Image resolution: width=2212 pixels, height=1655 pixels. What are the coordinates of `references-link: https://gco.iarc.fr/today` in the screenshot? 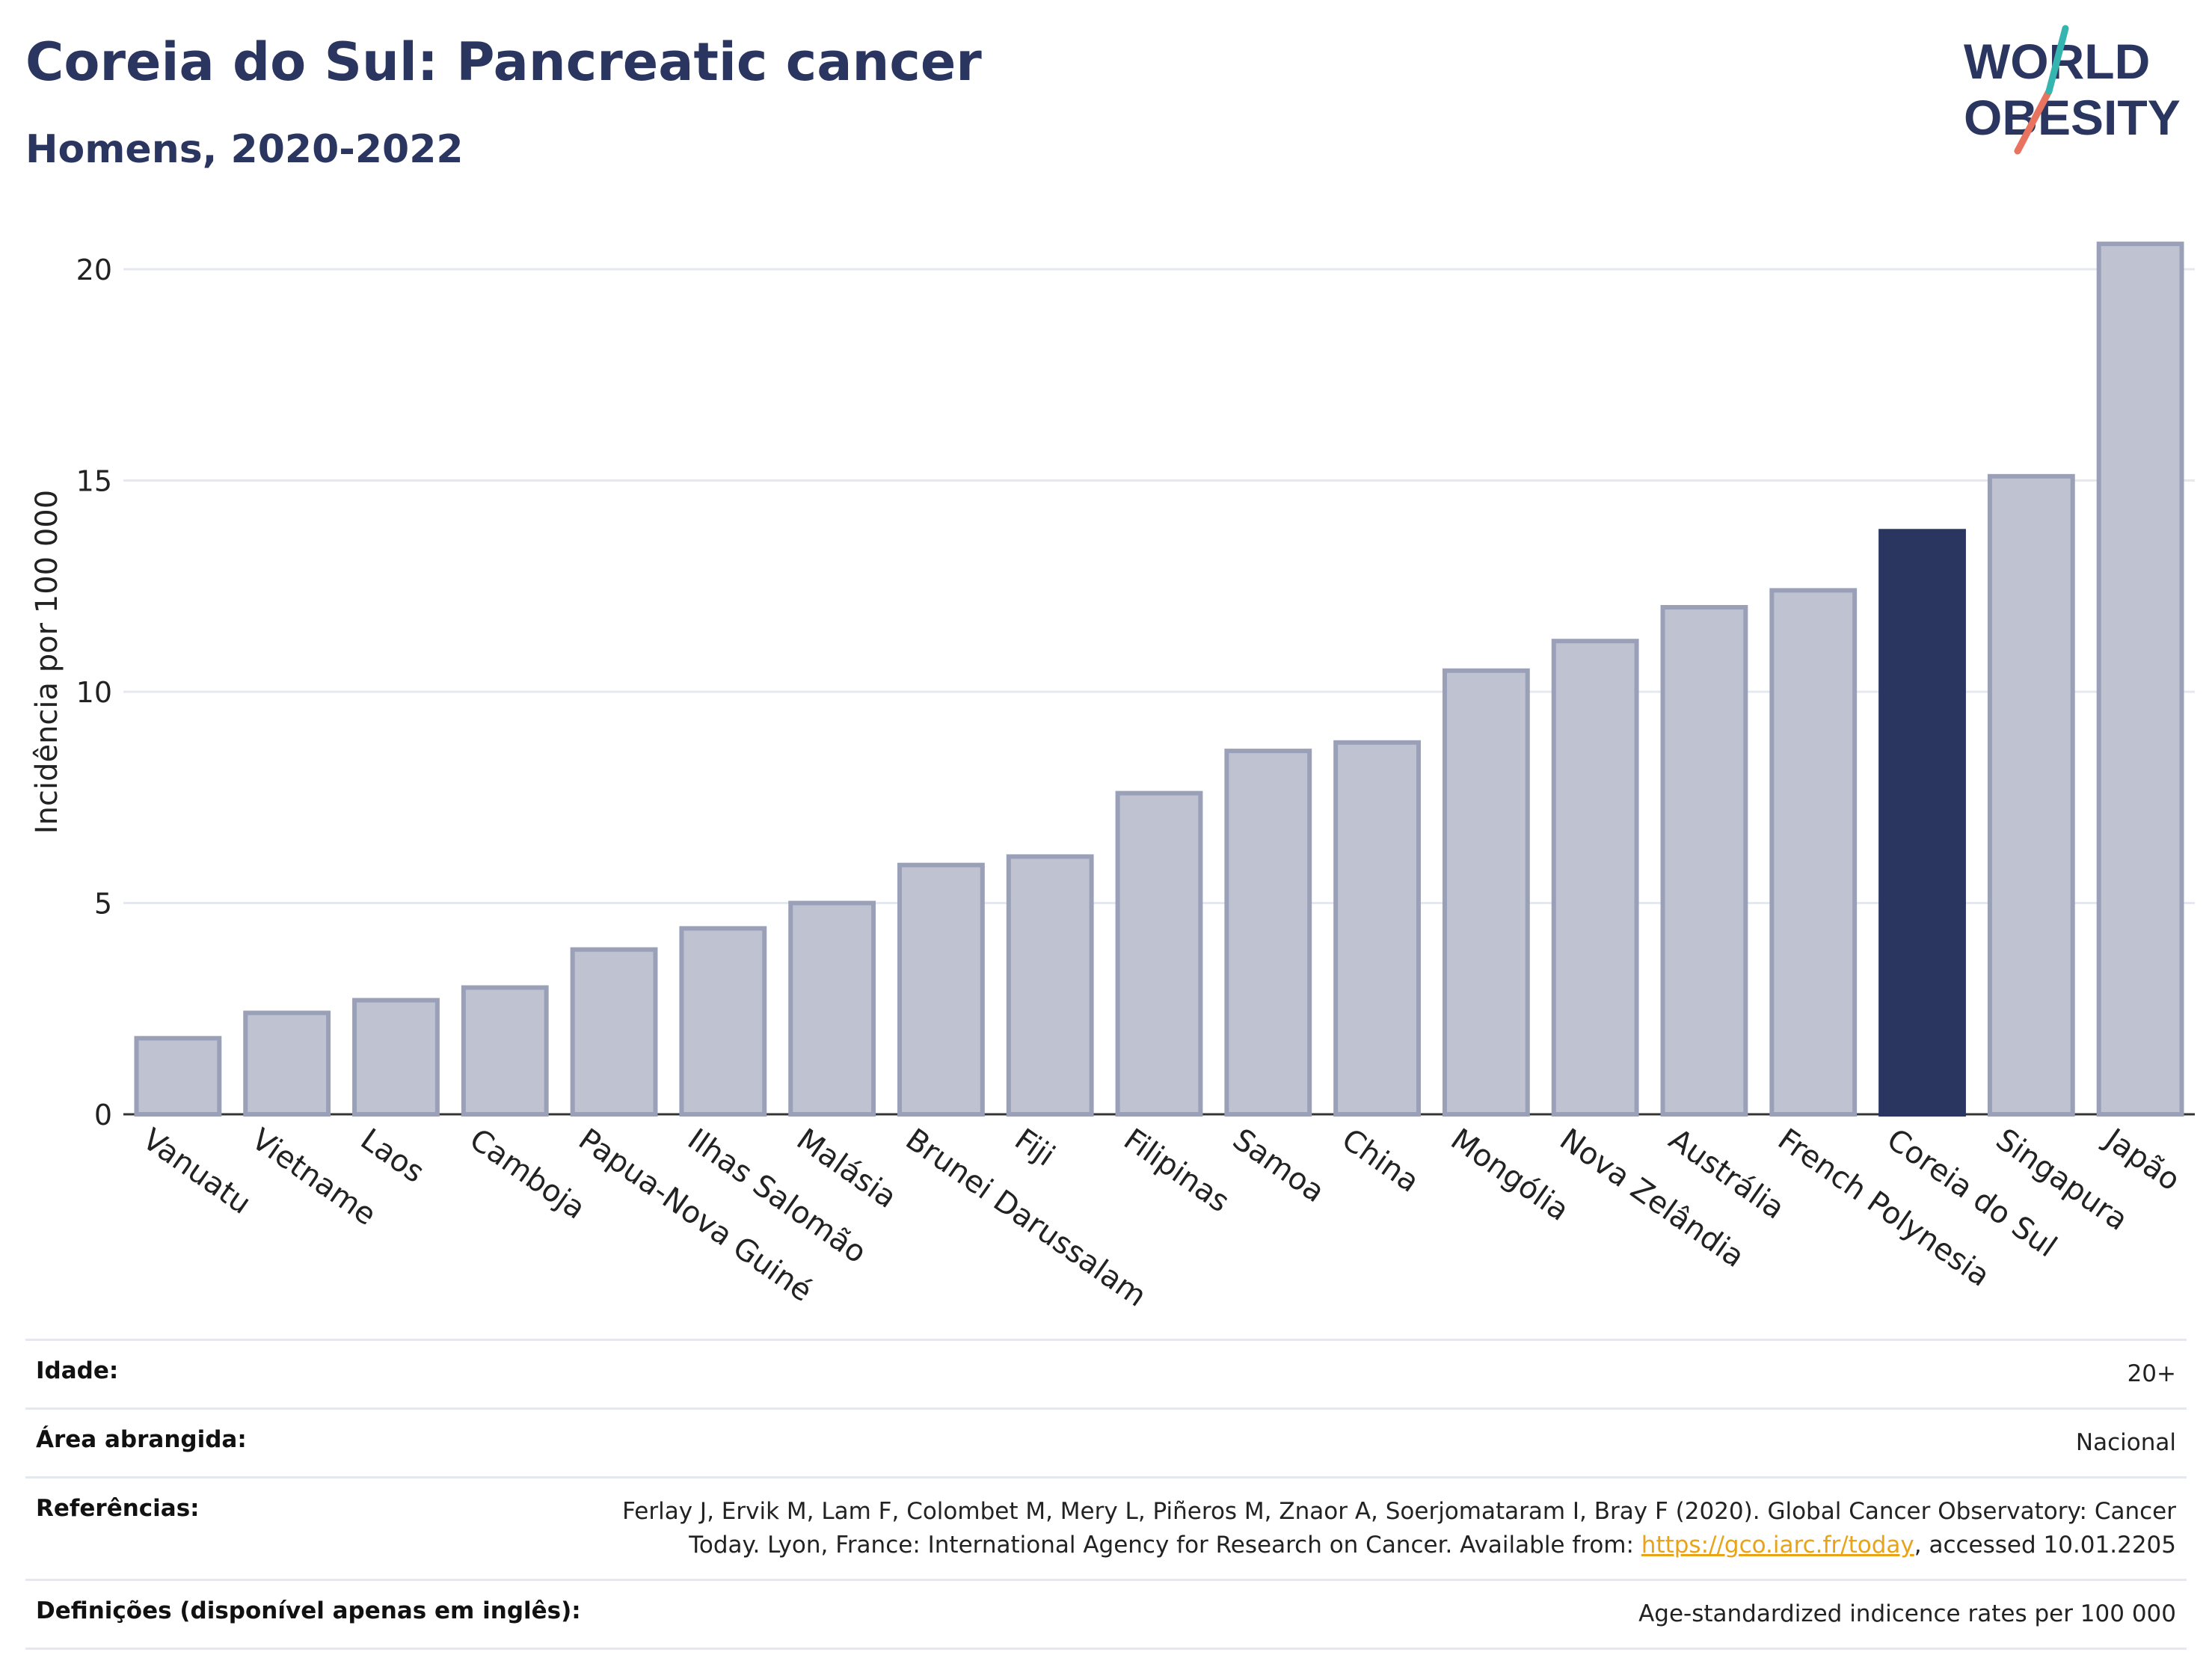 It's located at (1777, 1545).